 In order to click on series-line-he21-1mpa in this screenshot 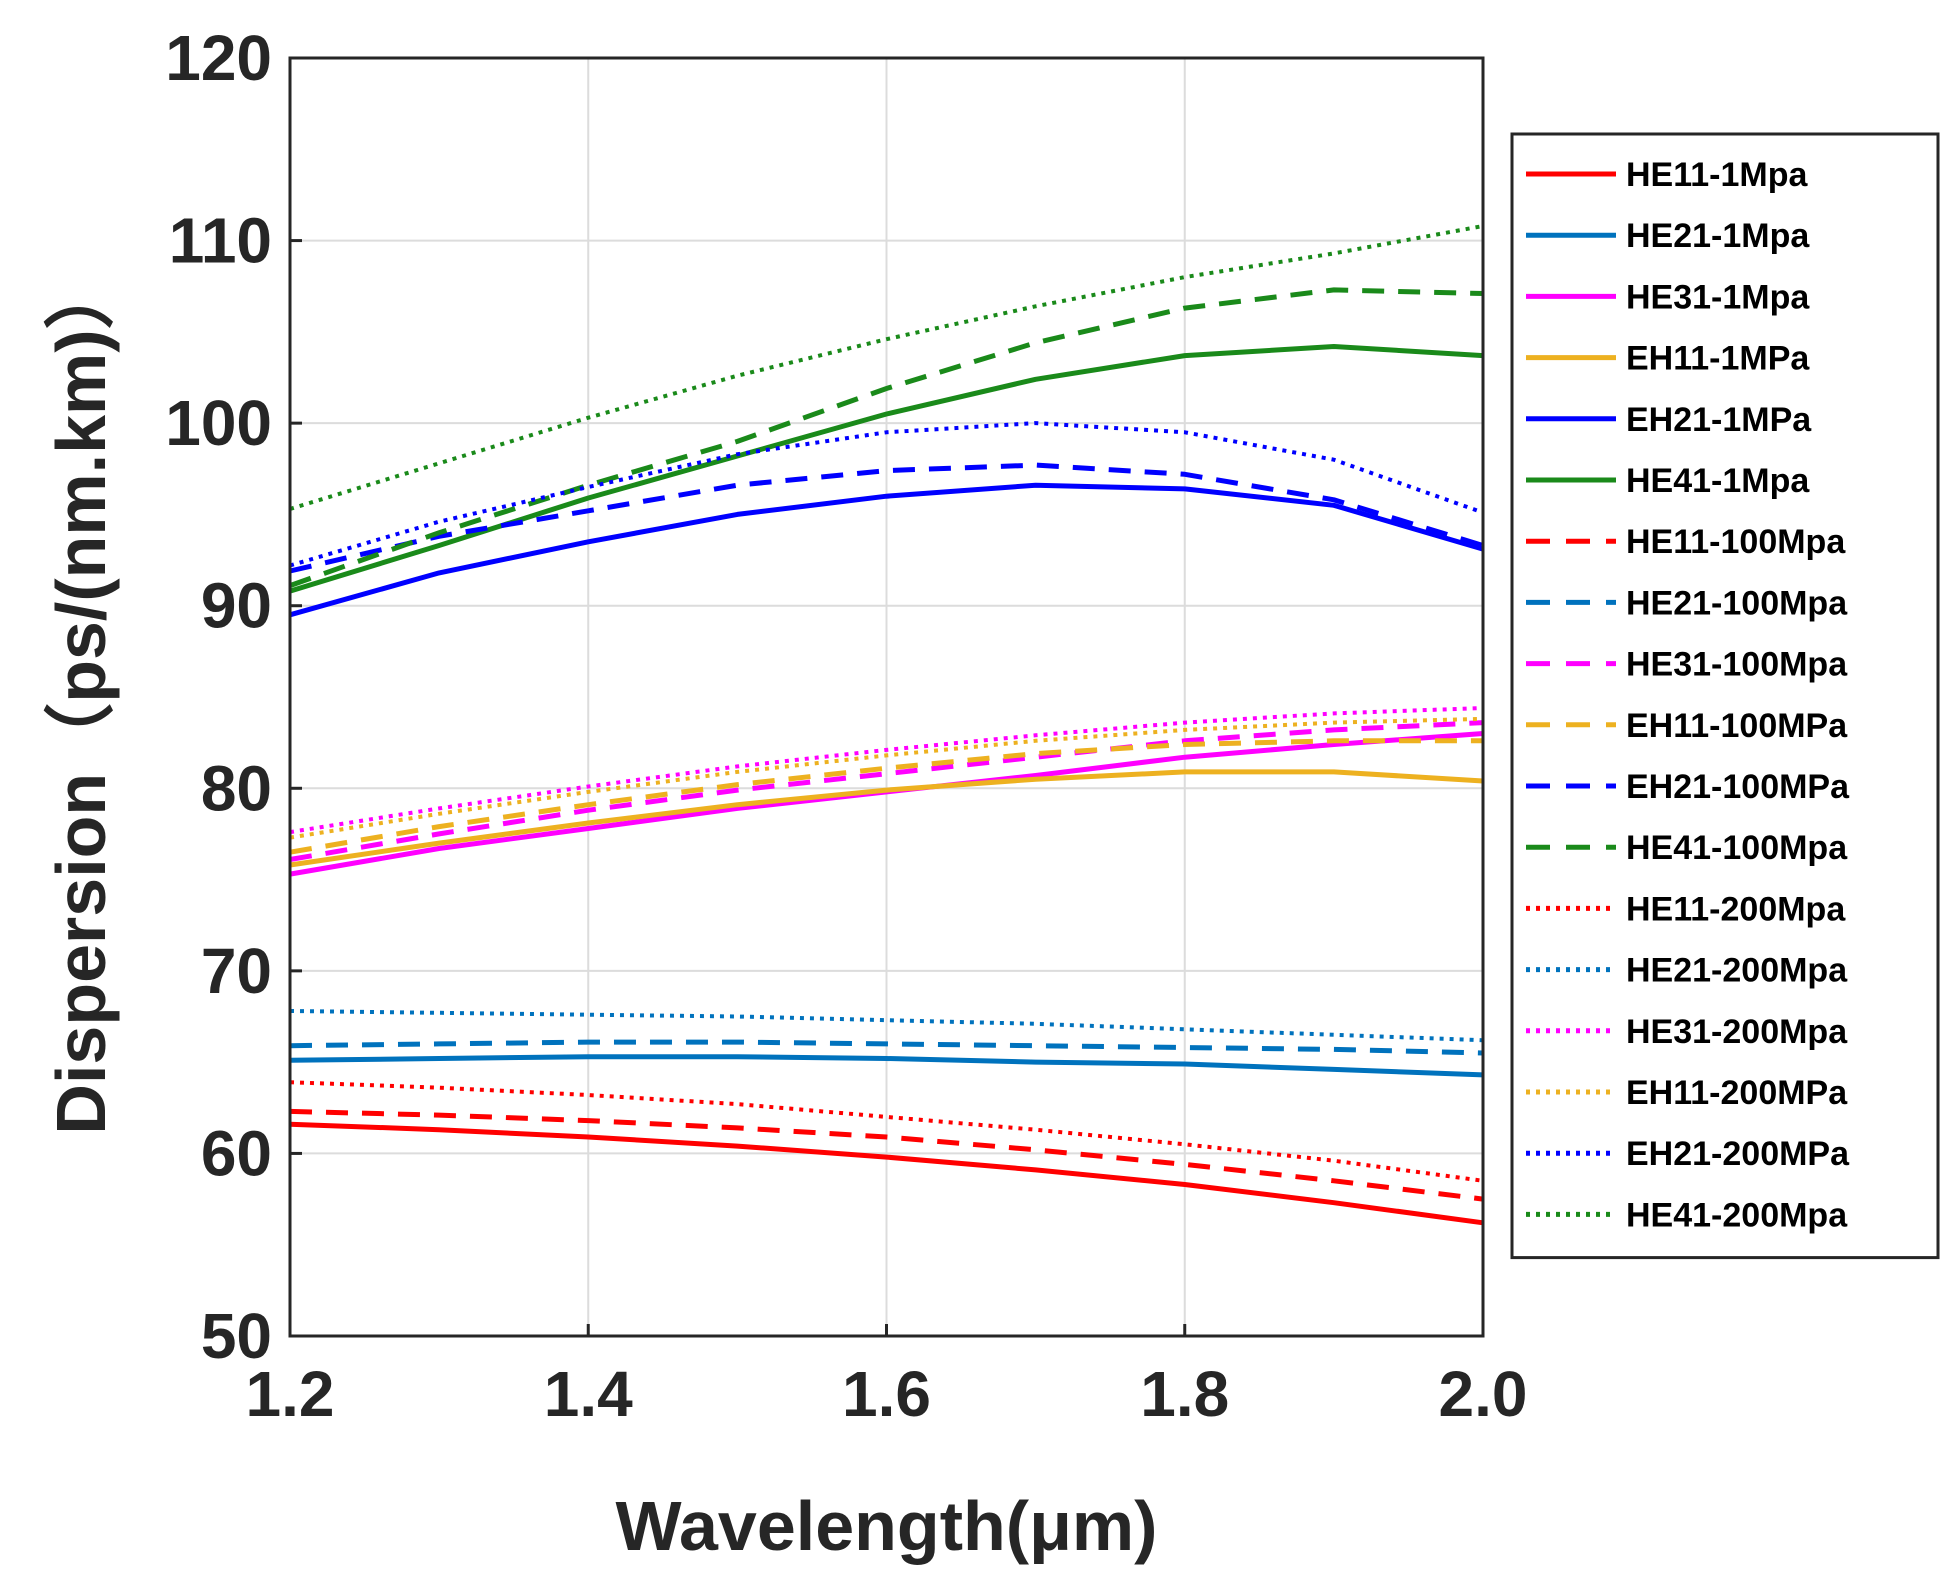, I will do `click(886, 1066)`.